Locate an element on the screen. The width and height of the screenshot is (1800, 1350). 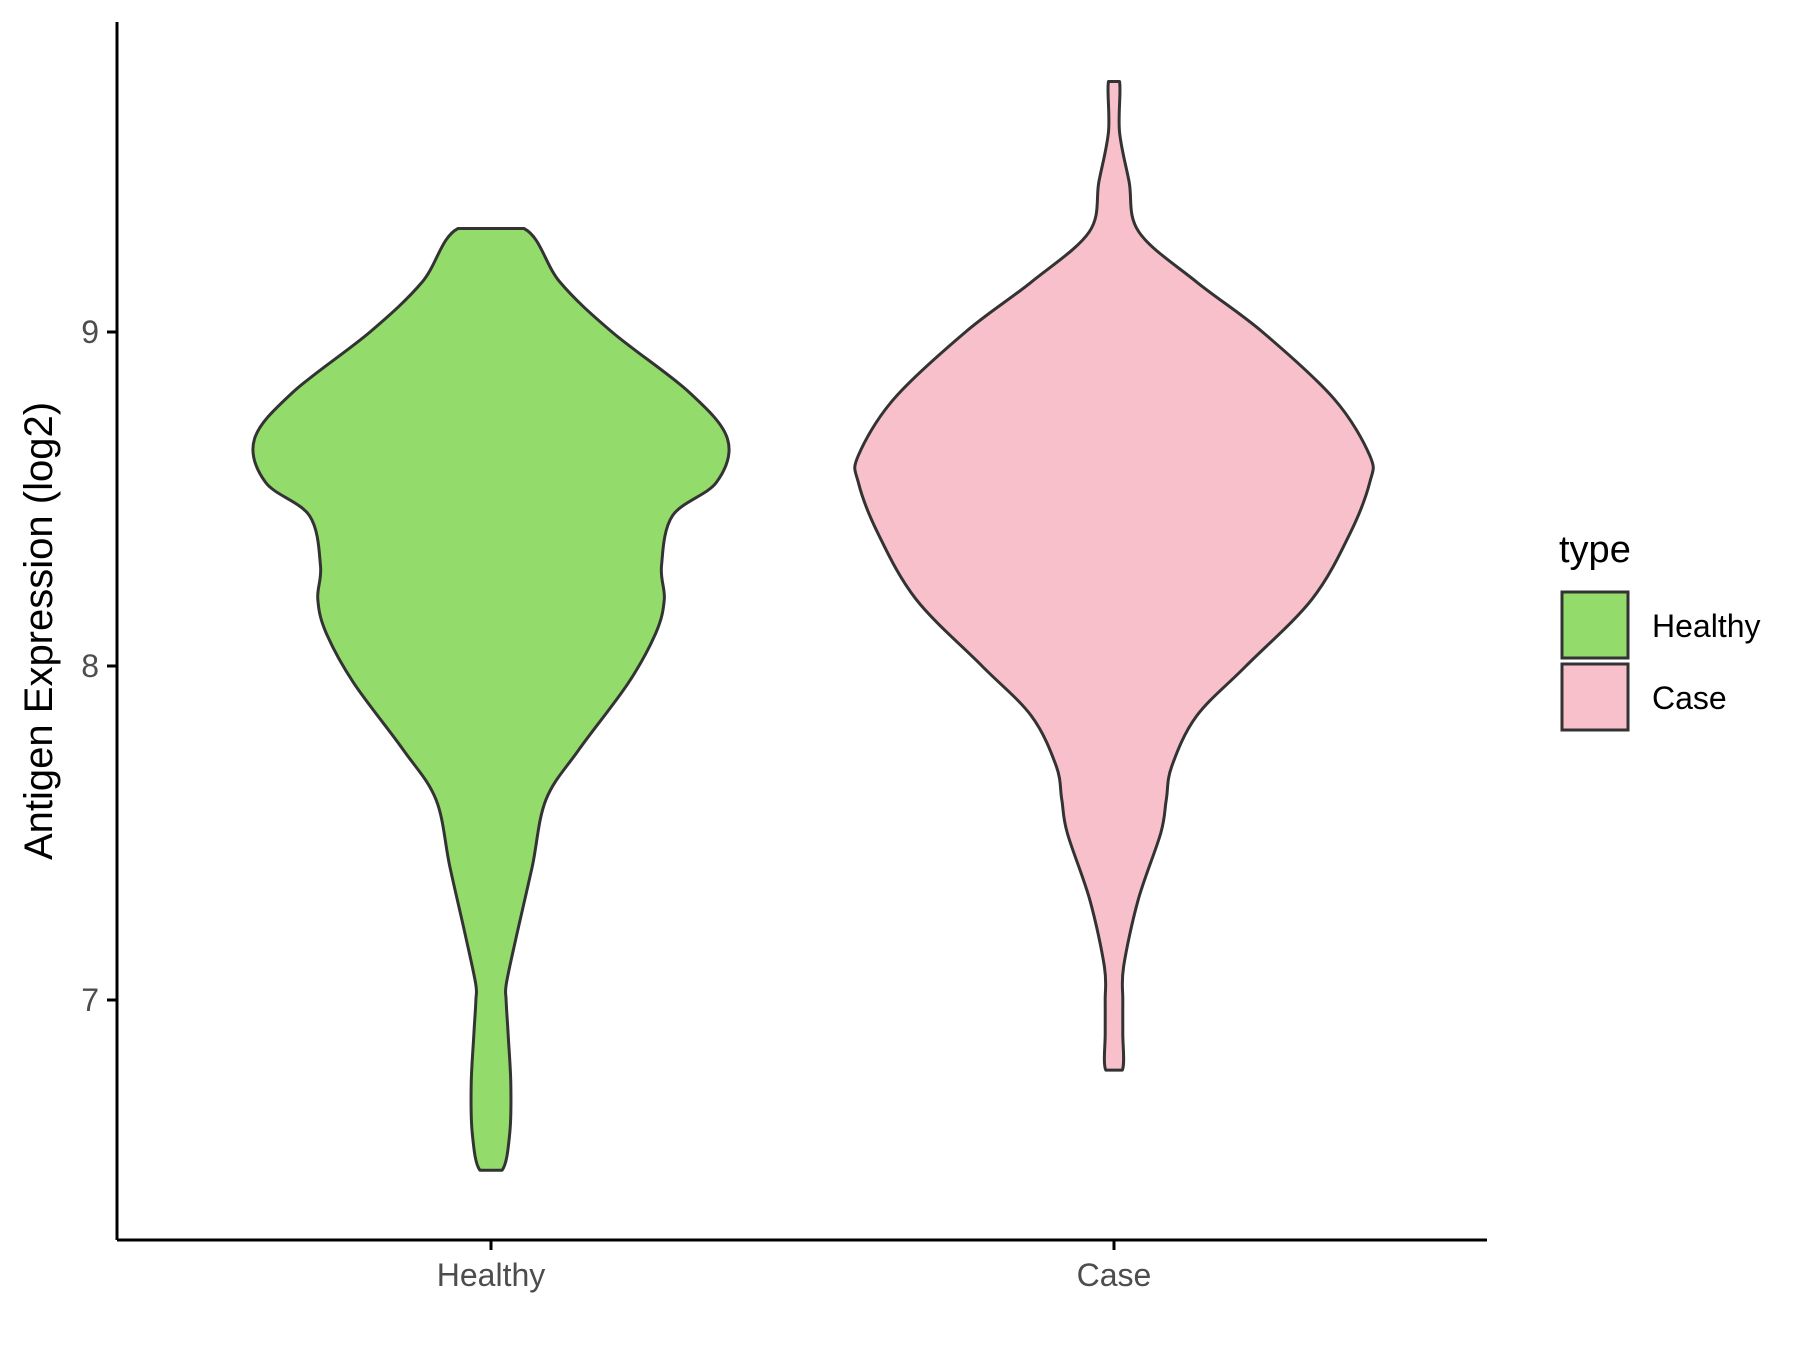
y-tick-label: 7 is located at coordinates (90, 1000).